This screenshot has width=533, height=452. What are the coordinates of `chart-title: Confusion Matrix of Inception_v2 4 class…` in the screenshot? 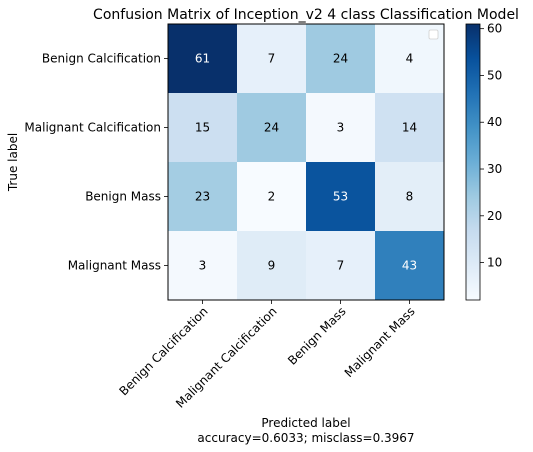 It's located at (306, 15).